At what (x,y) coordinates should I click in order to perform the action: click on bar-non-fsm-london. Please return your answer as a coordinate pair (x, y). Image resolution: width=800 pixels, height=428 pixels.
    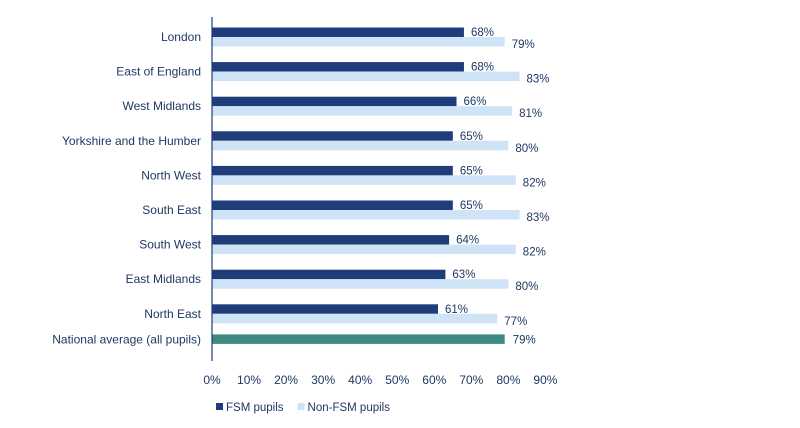
    Looking at the image, I should click on (358, 42).